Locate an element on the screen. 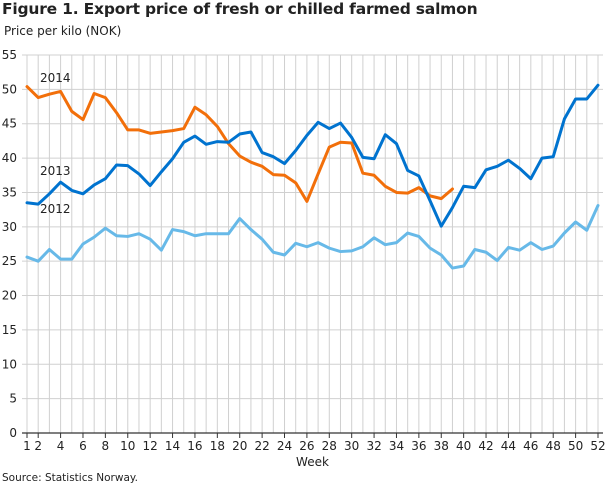 The image size is (610, 488). x-tick-label: 12 is located at coordinates (150, 446).